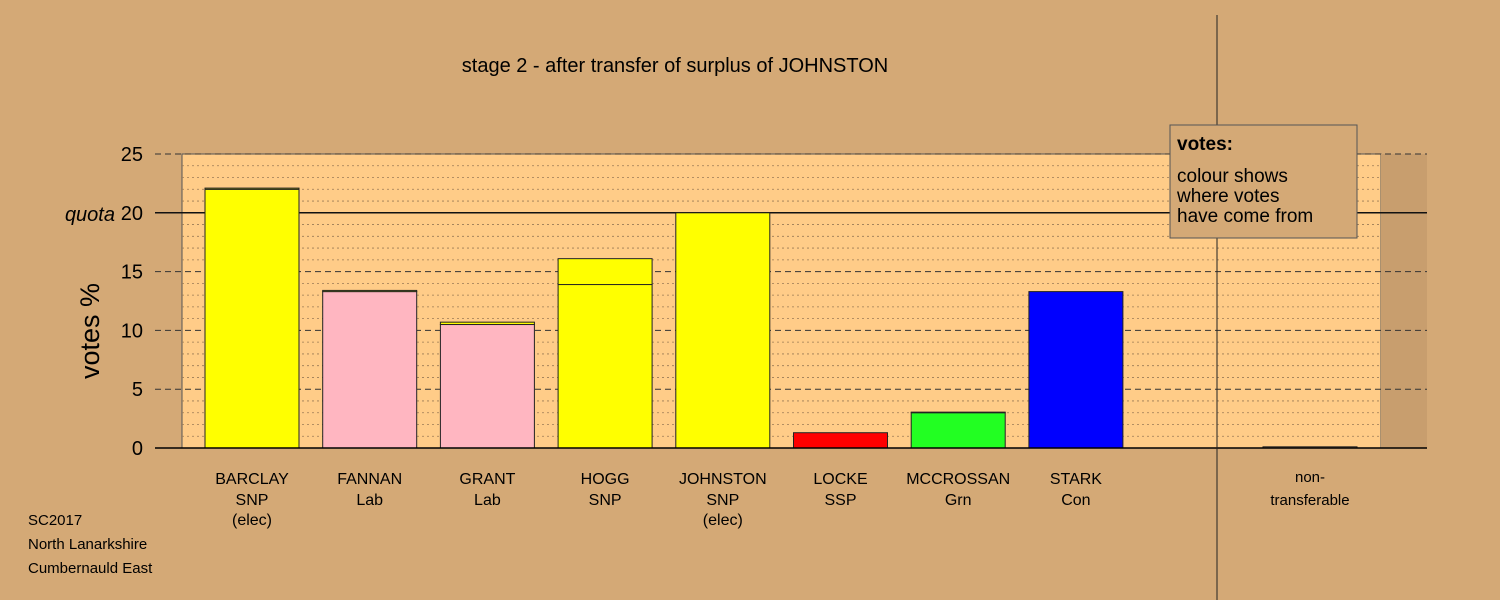  I want to click on y-tick-label: 10, so click(132, 331).